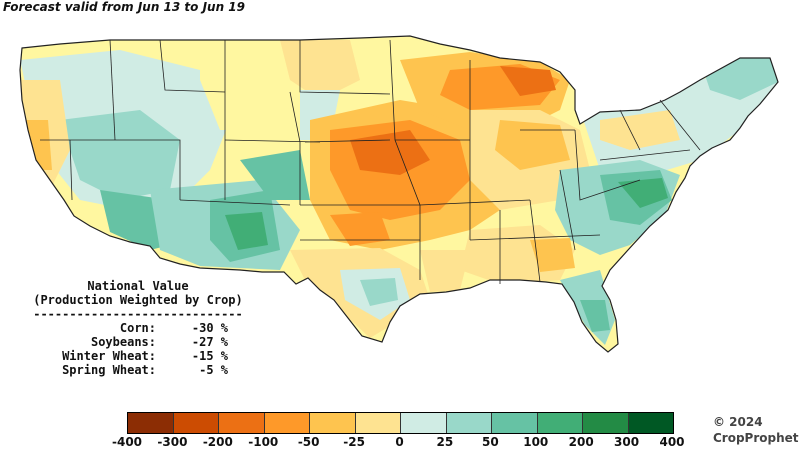 This screenshot has height=450, width=800. What do you see at coordinates (263, 442) in the screenshot?
I see `legend-tick-label: -100` at bounding box center [263, 442].